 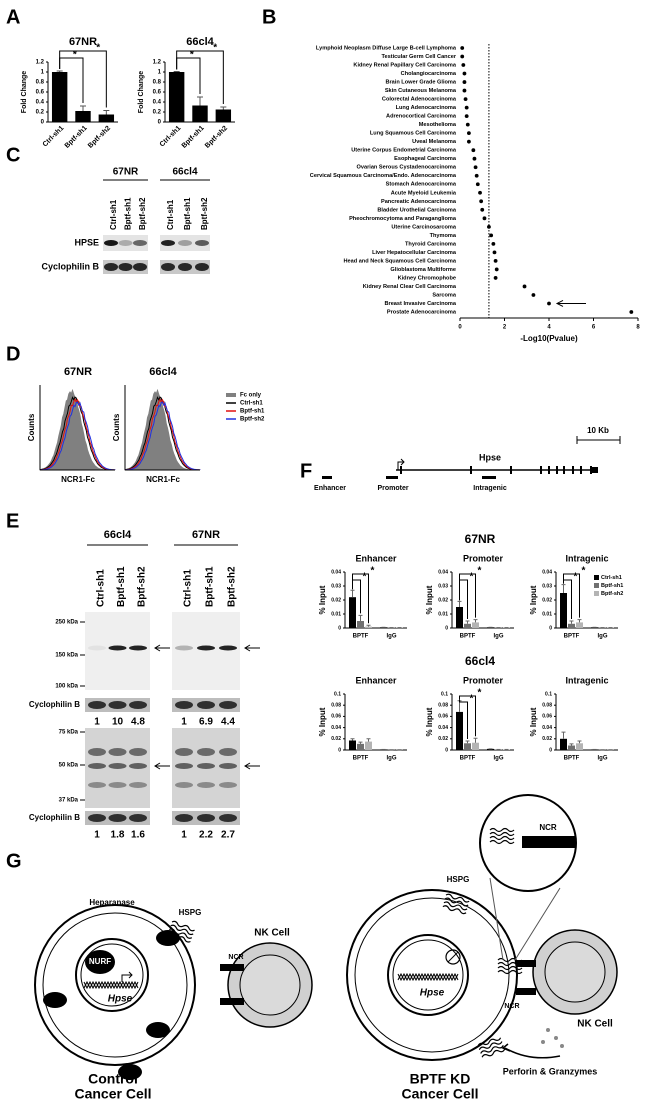 What do you see at coordinates (612, 594) in the screenshot?
I see `legend-label: Bptf-sh2` at bounding box center [612, 594].